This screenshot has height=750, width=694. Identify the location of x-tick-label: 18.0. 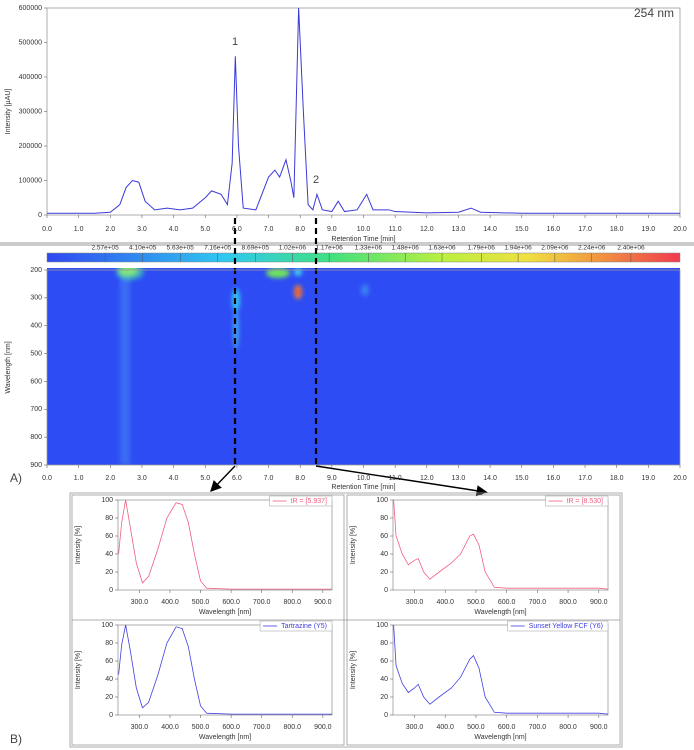
(617, 478).